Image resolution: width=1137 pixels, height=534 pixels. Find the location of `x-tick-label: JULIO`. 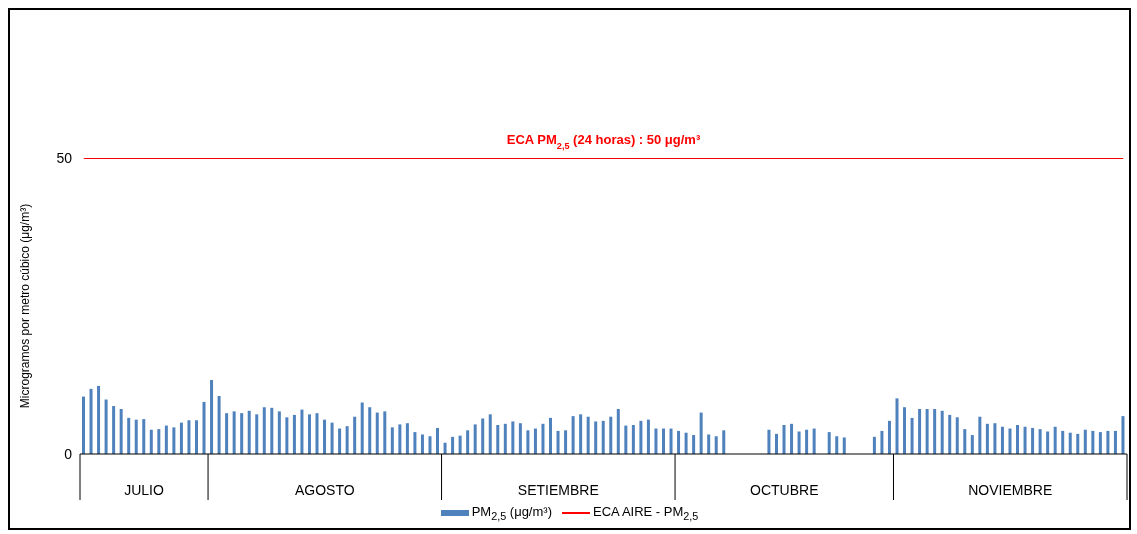

x-tick-label: JULIO is located at coordinates (144, 490).